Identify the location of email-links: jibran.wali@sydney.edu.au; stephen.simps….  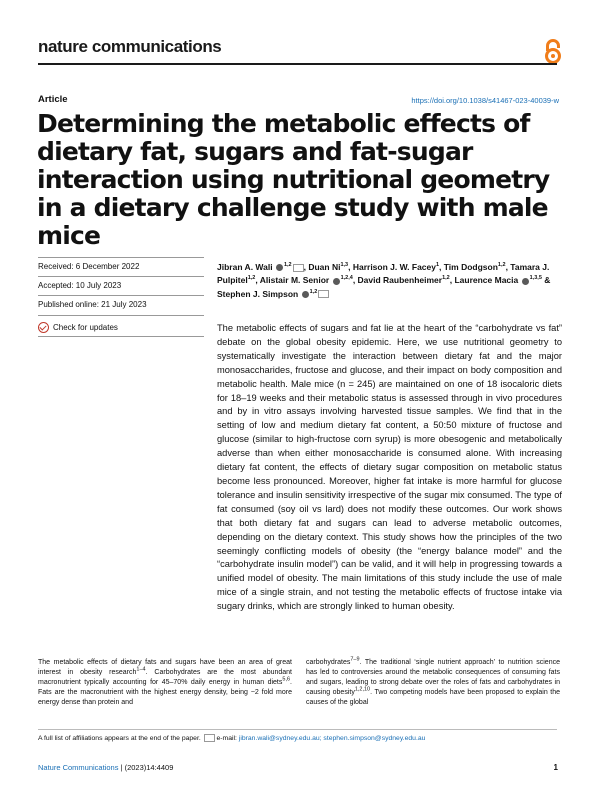
(332, 738).